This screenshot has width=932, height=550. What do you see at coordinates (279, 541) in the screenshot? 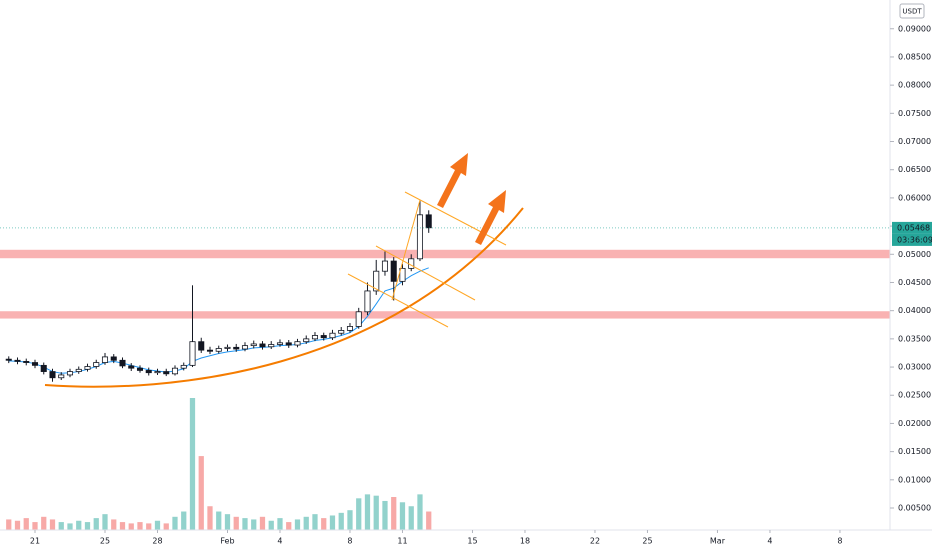
I see `x-tick-label: 4` at bounding box center [279, 541].